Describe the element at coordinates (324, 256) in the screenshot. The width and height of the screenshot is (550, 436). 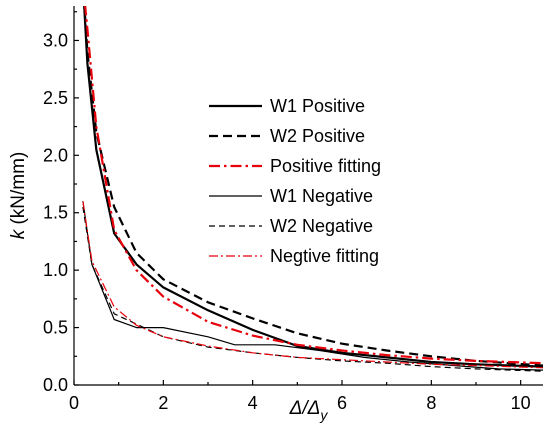
I see `legend-label-negtive-fitting: Negtive fitting` at that location.